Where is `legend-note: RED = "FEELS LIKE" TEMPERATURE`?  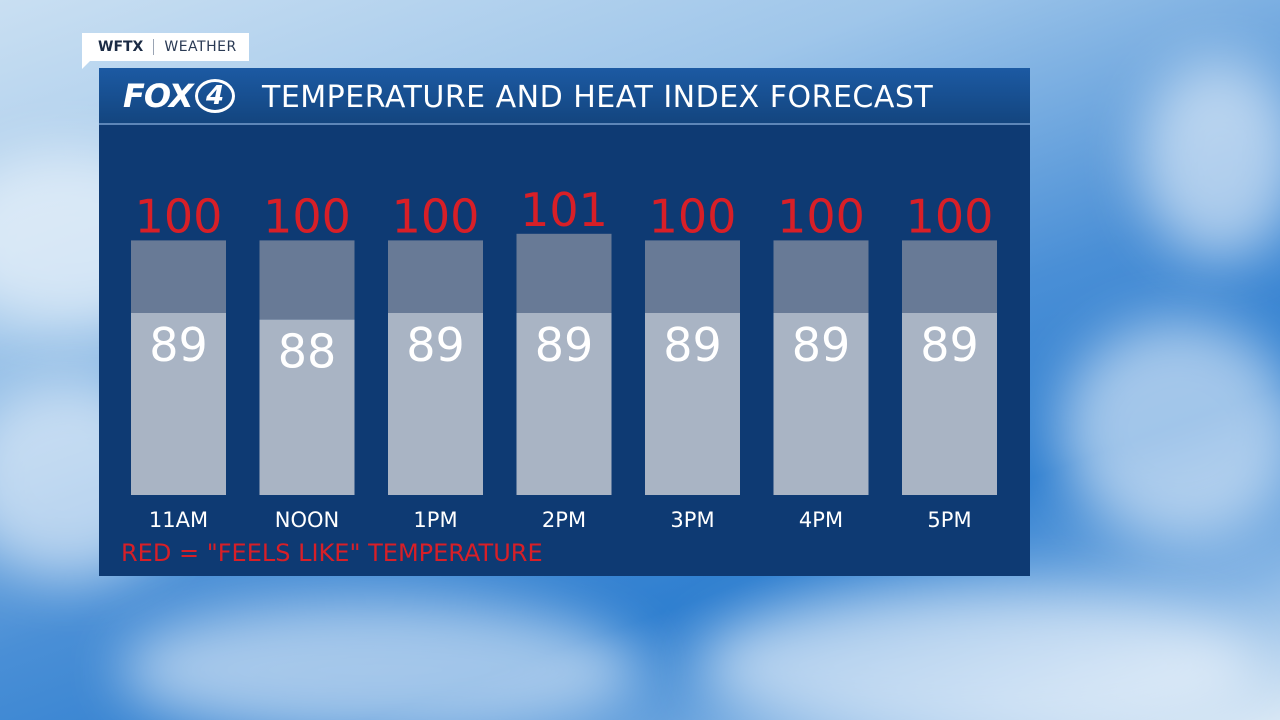 legend-note: RED = "FEELS LIKE" TEMPERATURE is located at coordinates (332, 553).